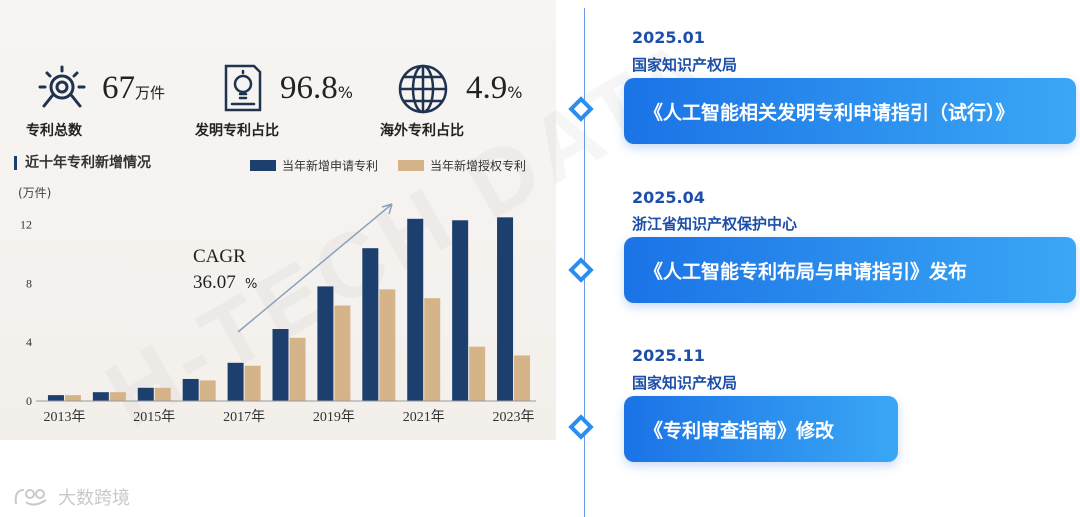  Describe the element at coordinates (668, 37) in the screenshot. I see `timeline-date: 2025.01` at that location.